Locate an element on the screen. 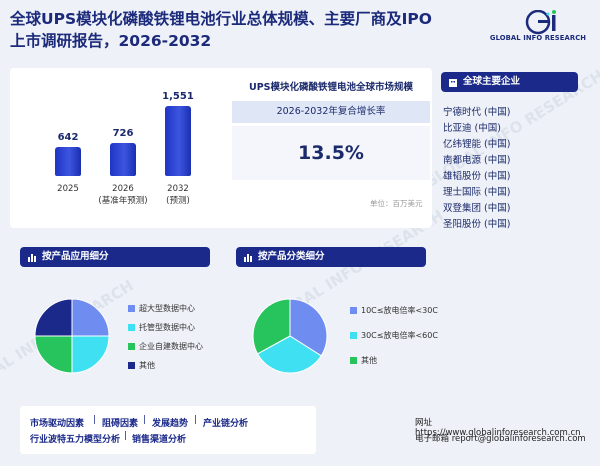 This screenshot has height=466, width=600. company-item: 雄韬股份 (中国) is located at coordinates (477, 176).